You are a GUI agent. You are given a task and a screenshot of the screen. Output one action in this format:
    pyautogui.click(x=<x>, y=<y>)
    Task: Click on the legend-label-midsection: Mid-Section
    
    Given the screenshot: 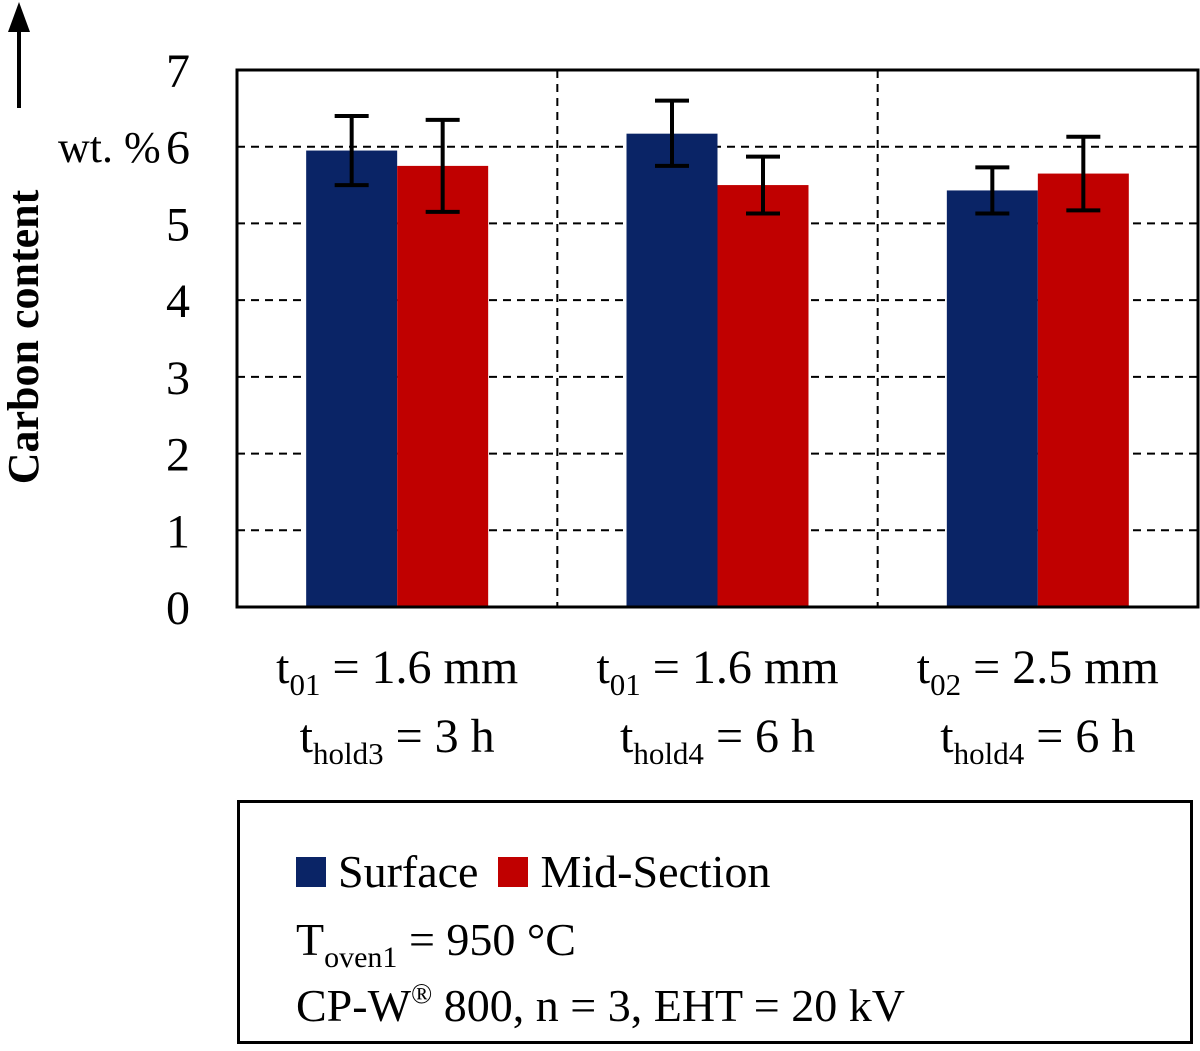 What is the action you would take?
    pyautogui.click(x=655, y=871)
    